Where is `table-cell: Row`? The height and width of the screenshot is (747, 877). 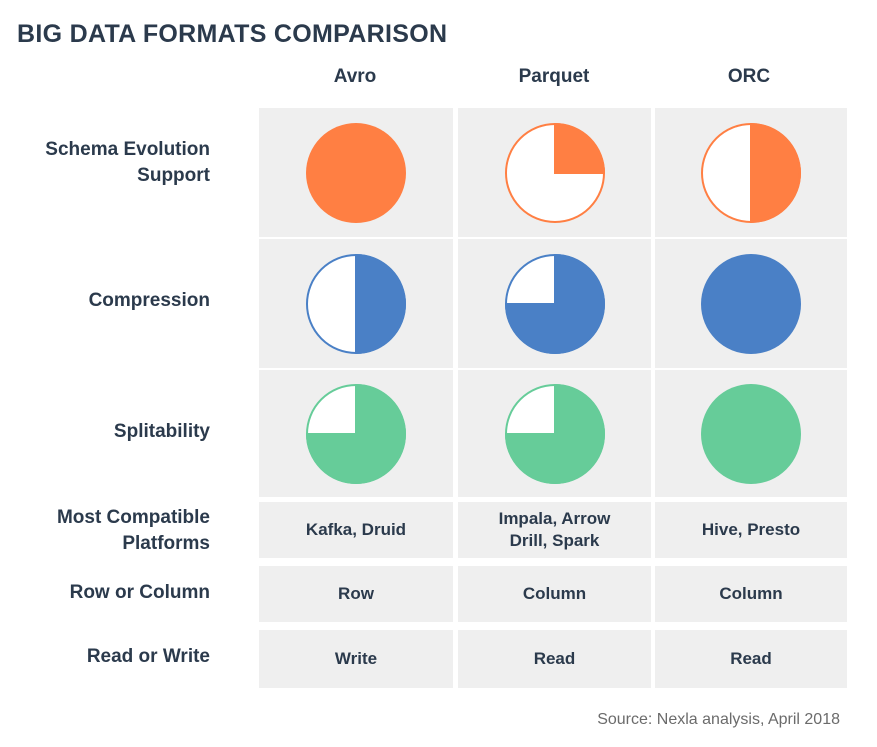
table-cell: Row is located at coordinates (356, 594).